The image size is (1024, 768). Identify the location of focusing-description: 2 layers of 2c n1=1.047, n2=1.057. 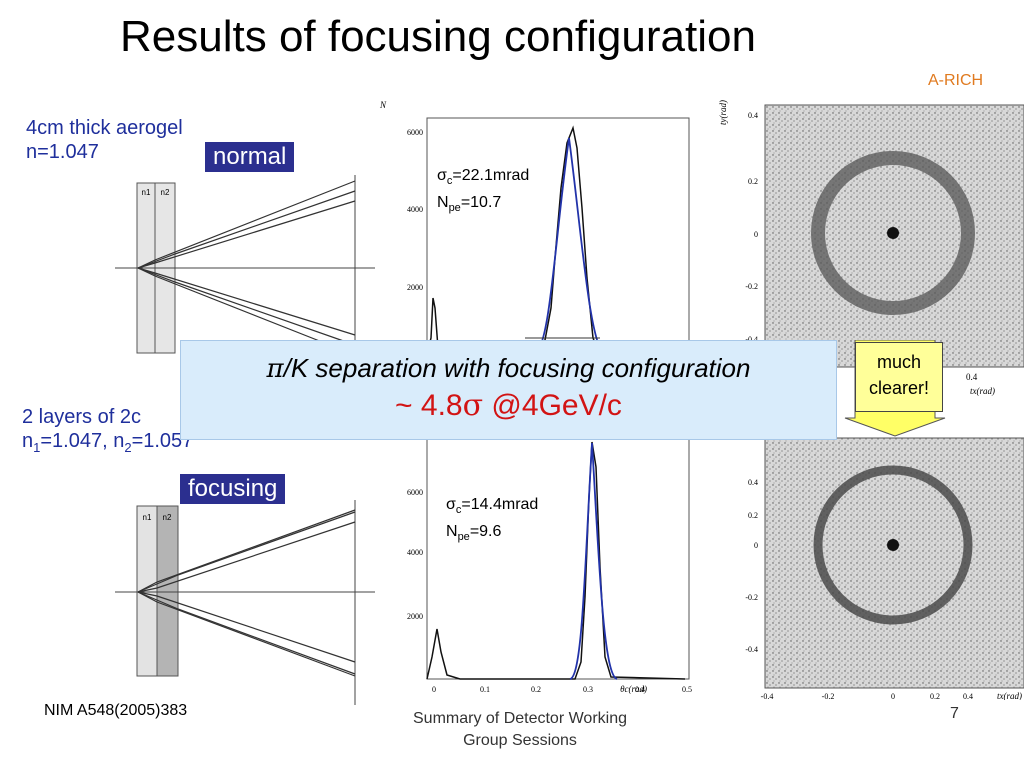
(107, 432).